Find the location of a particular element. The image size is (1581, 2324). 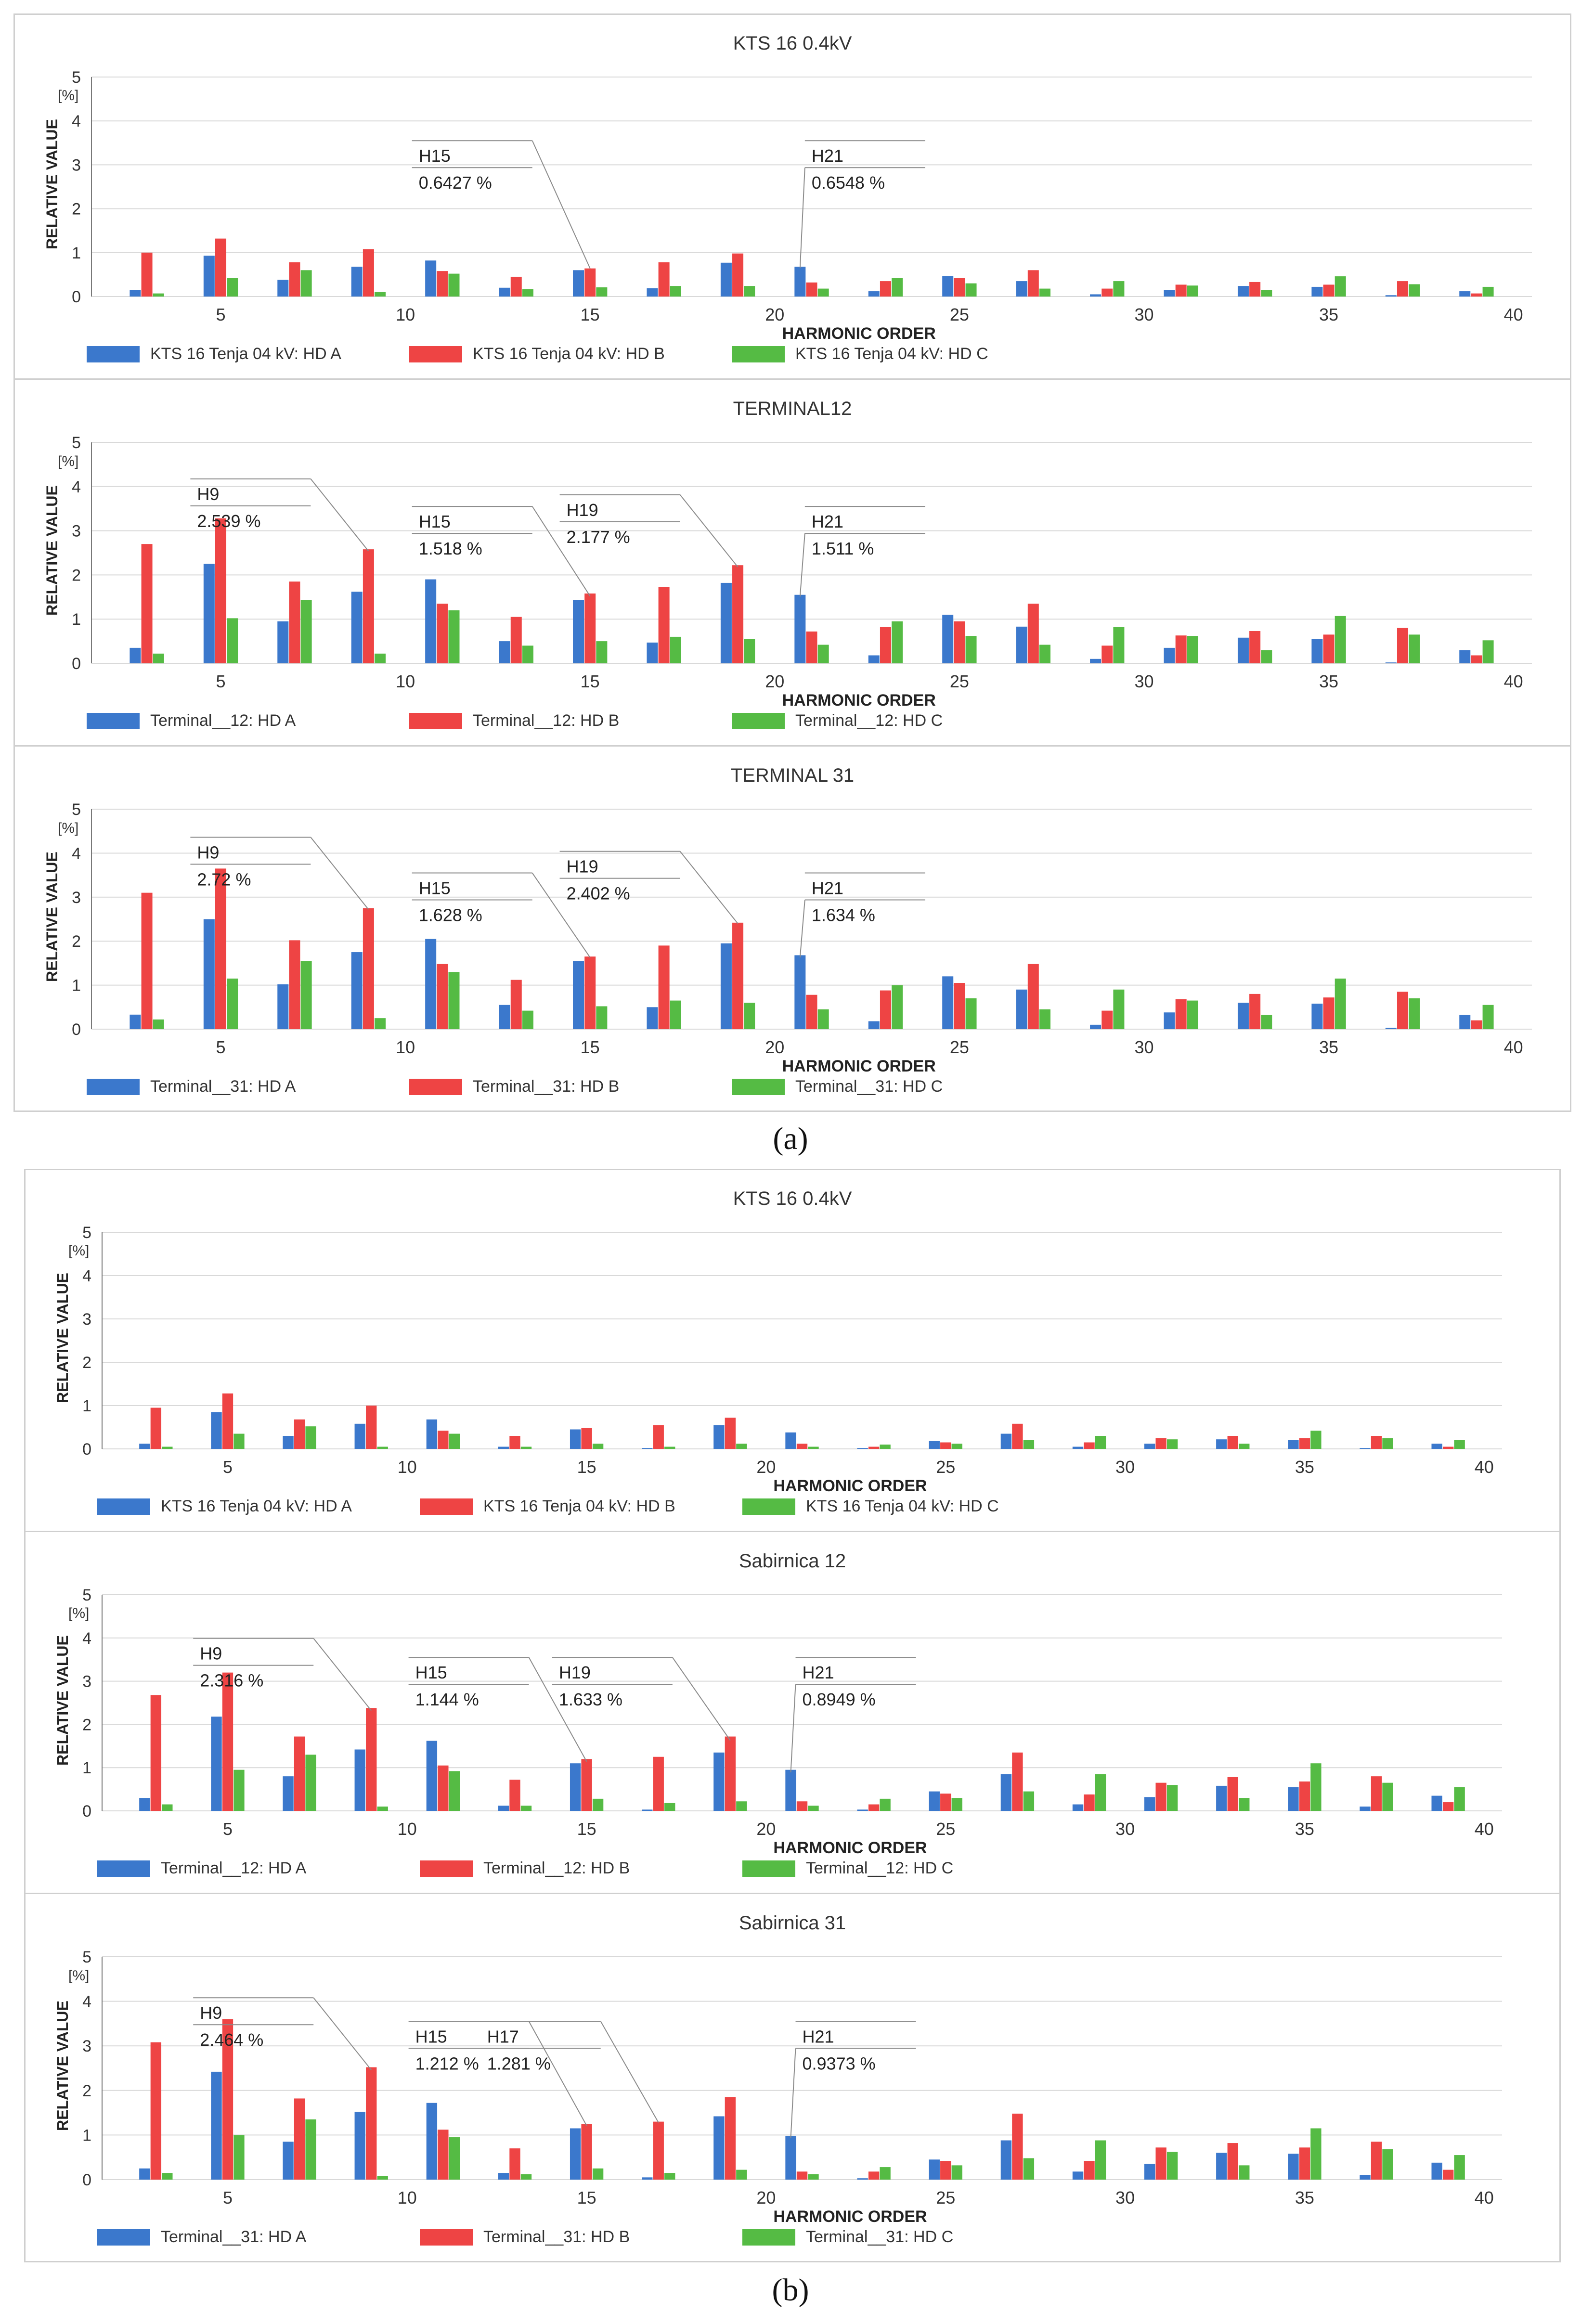

legend-item-a: KTS 16 Tenja 04 kV: HD A is located at coordinates (229, 354).